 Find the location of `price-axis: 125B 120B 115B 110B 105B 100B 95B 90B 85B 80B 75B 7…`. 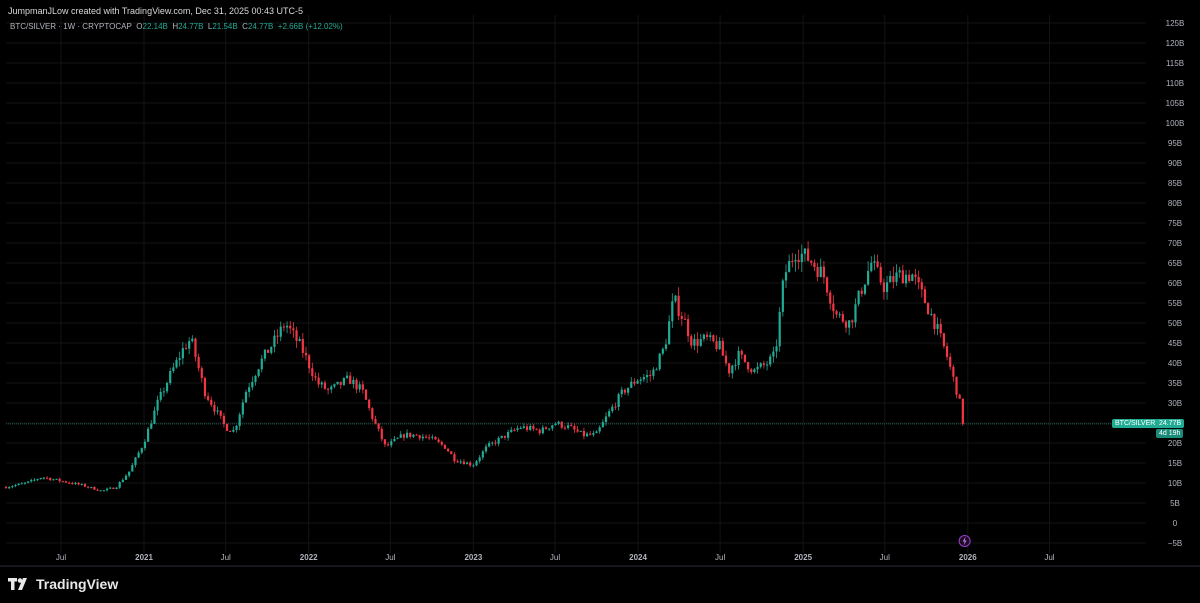

price-axis: 125B 120B 115B 110B 105B 100B 95B 90B 85B 80B 75B 7… is located at coordinates (1173, 292).